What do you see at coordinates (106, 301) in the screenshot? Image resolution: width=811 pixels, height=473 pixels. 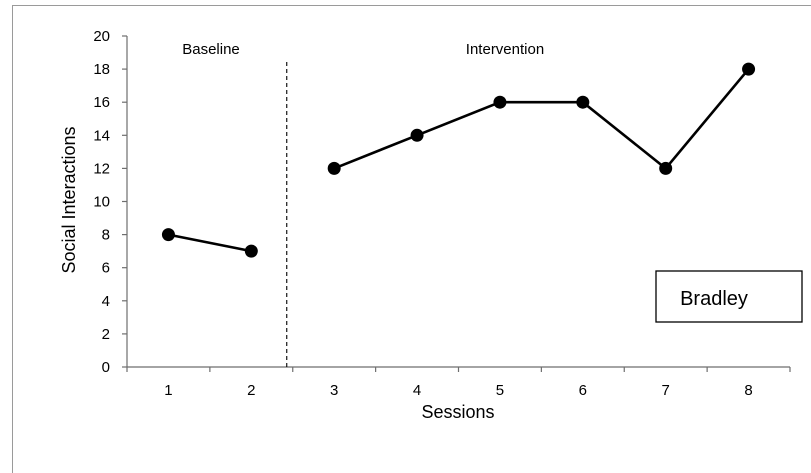 I see `y-tick-label: 4` at bounding box center [106, 301].